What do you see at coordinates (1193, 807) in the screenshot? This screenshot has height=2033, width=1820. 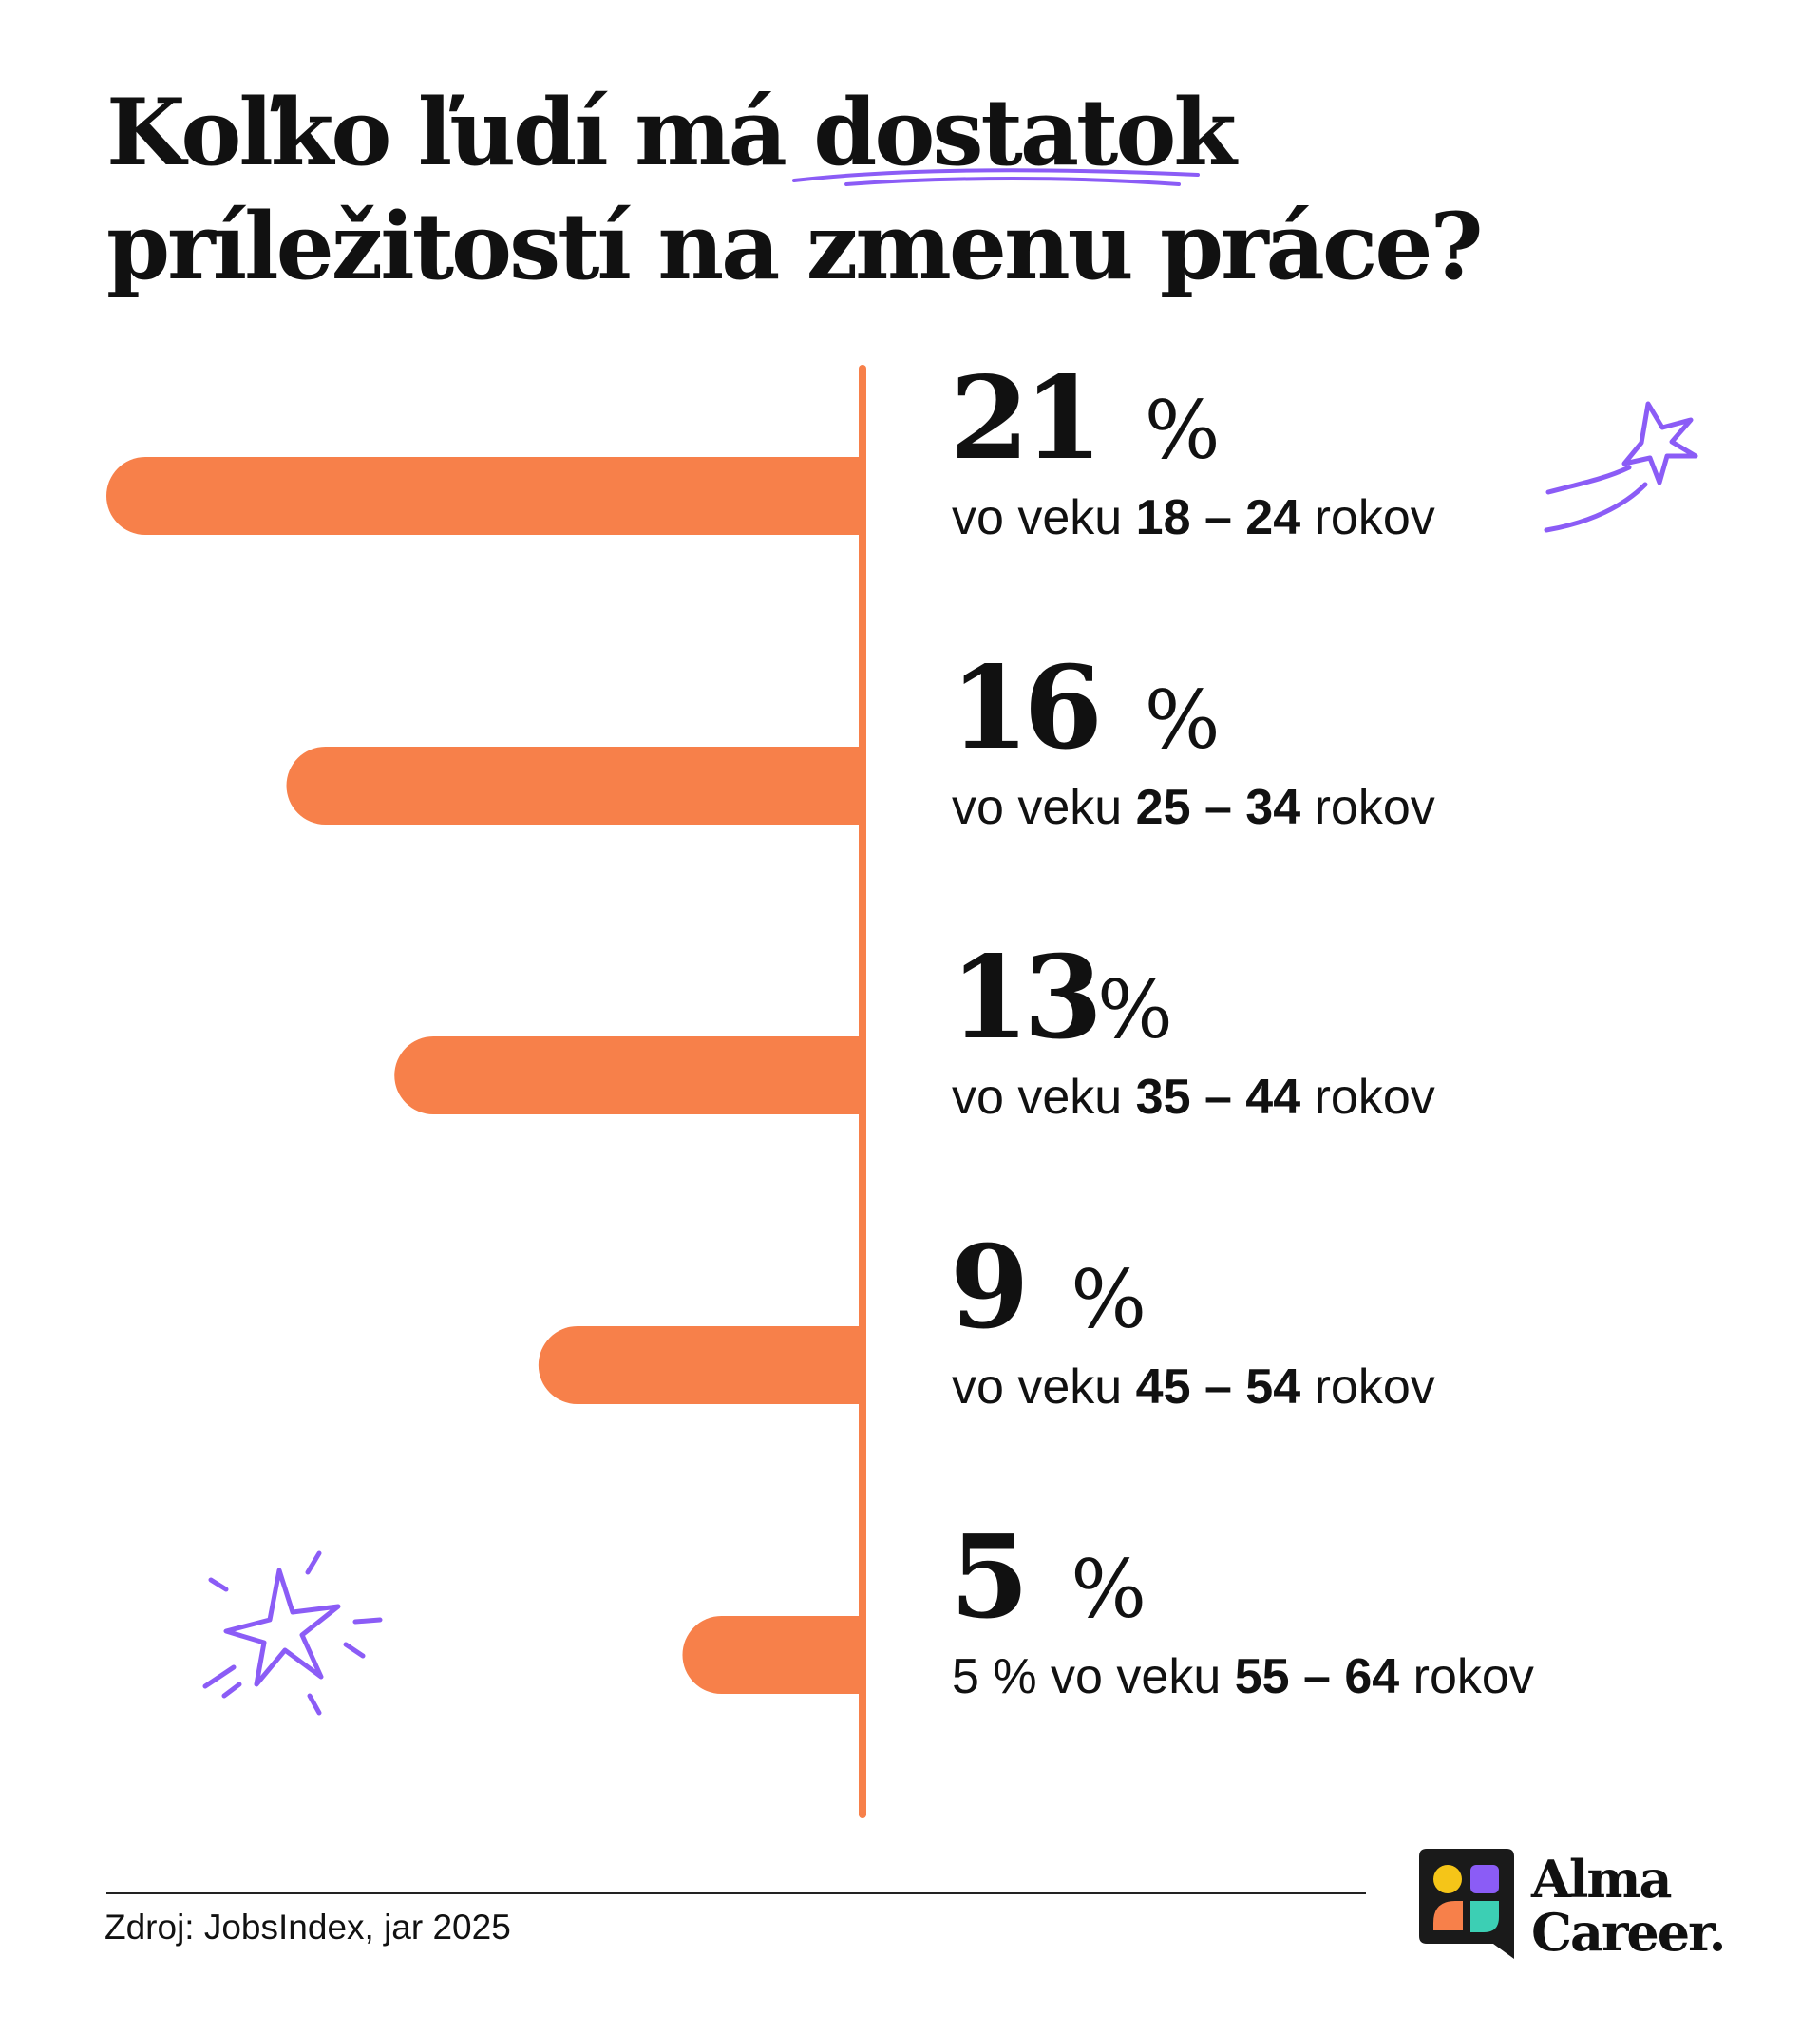 I see `category-label-2: vo veku 25 – 34 rokov` at bounding box center [1193, 807].